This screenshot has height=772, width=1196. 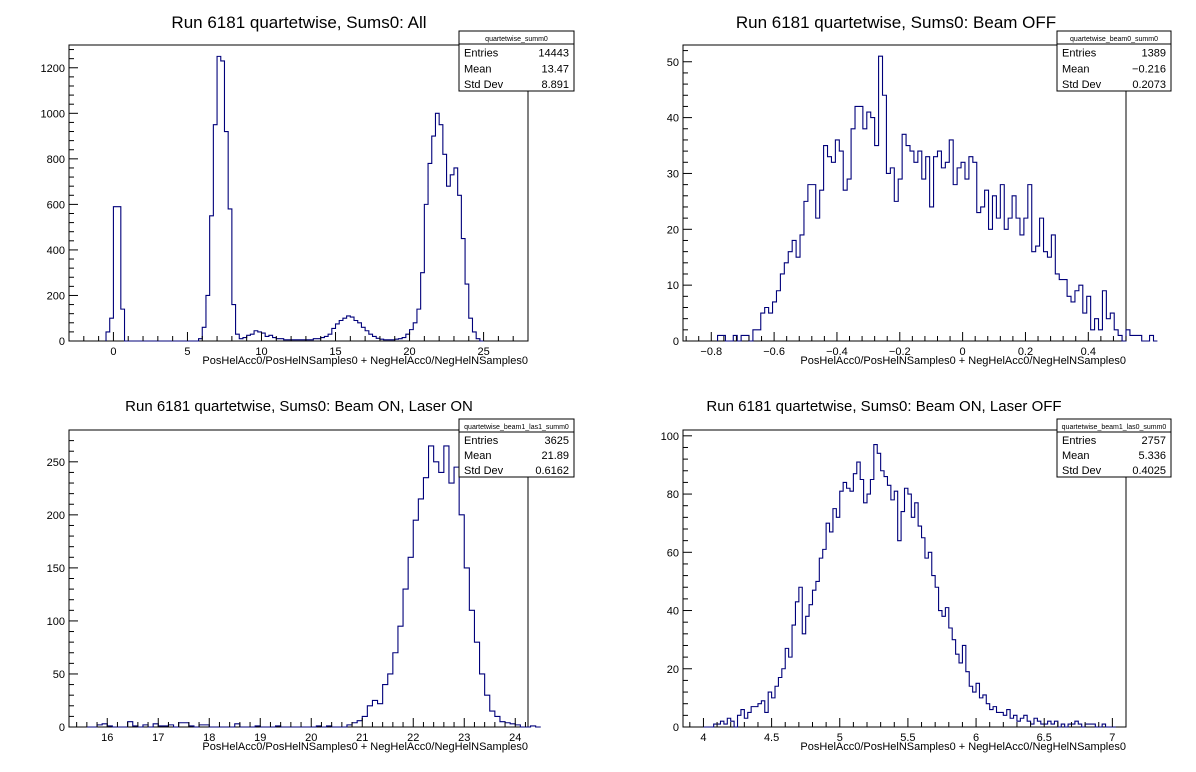 I want to click on y-tick-label: 80, so click(x=673, y=495).